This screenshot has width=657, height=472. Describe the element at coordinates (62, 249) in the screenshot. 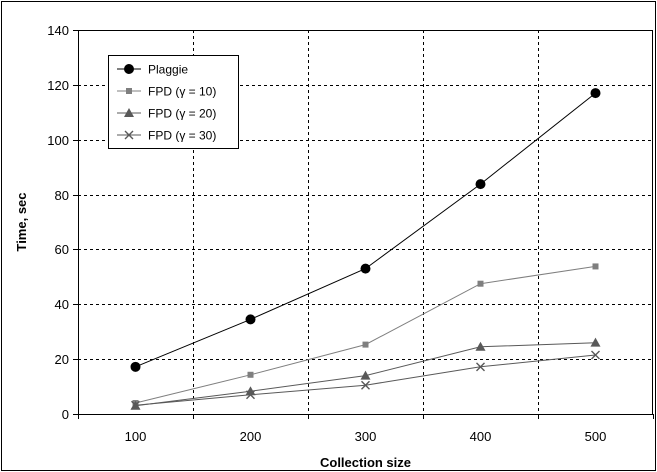

I see `y-tick-label: 60` at that location.